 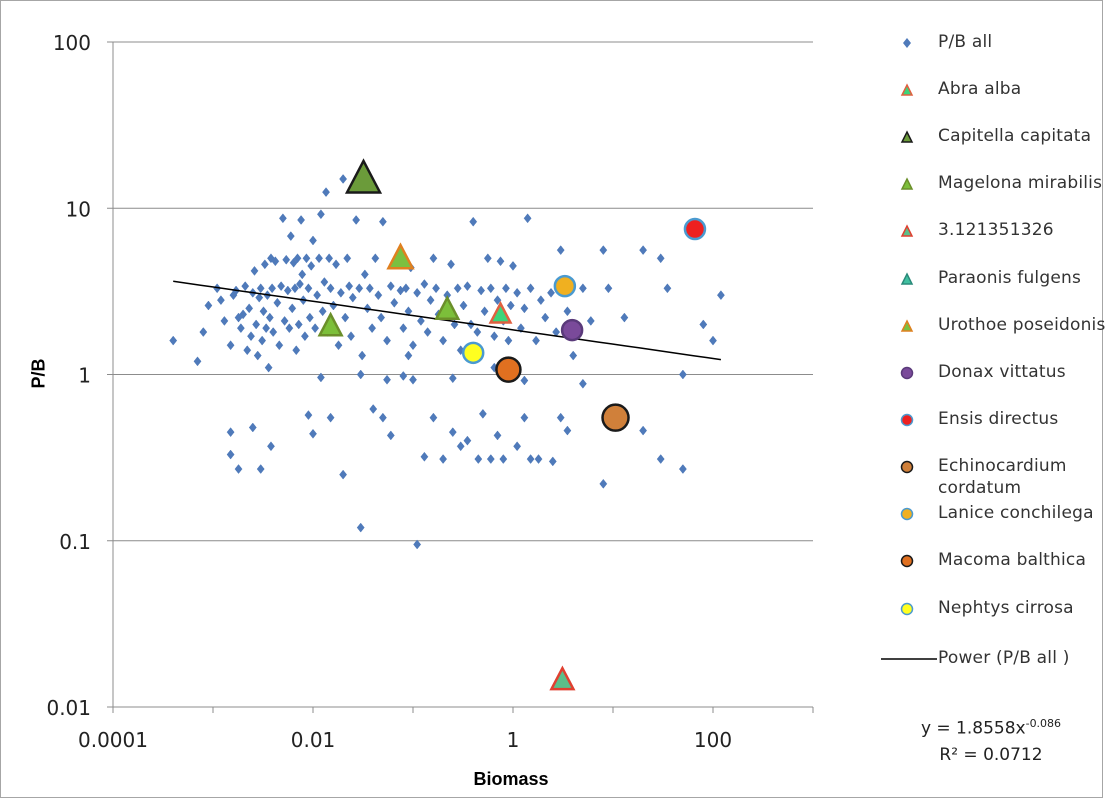 What do you see at coordinates (1004, 658) in the screenshot?
I see `legend-label: Power (P/B all )` at bounding box center [1004, 658].